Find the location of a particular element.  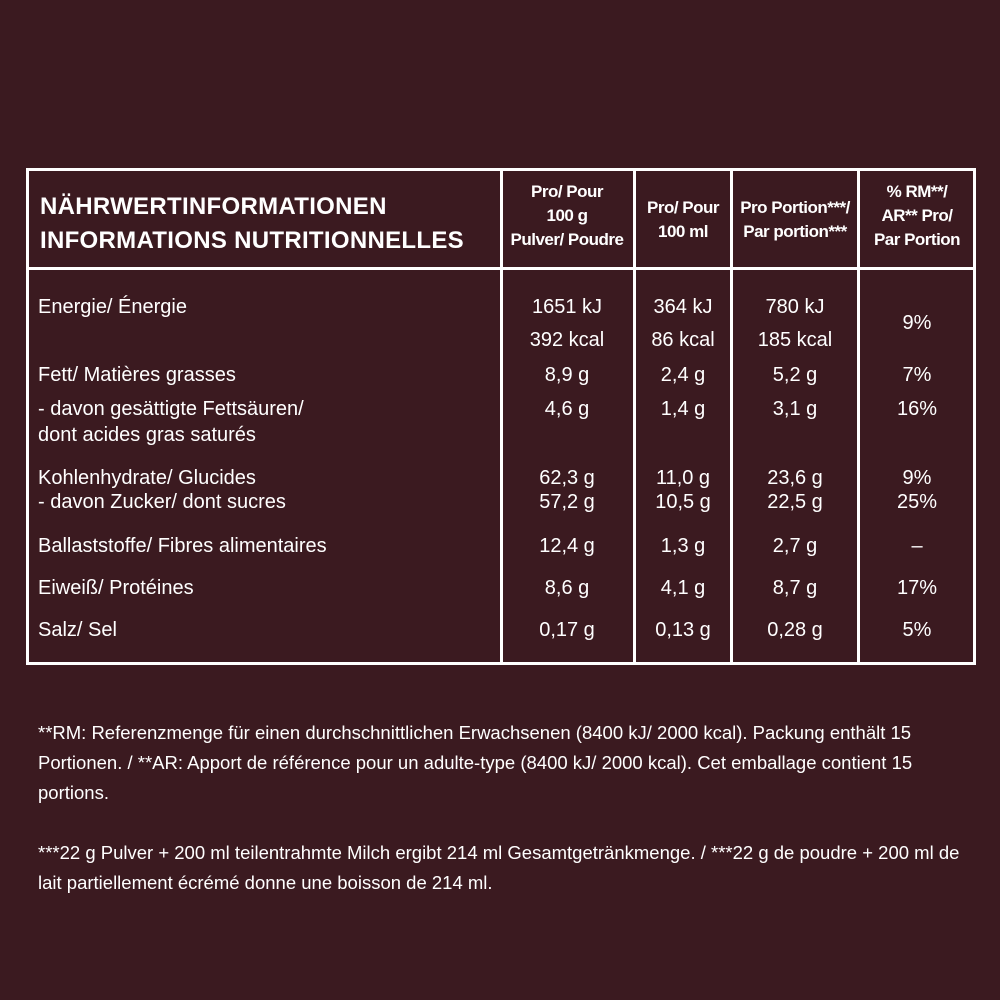

row-value: 1651 kJ is located at coordinates (567, 307).